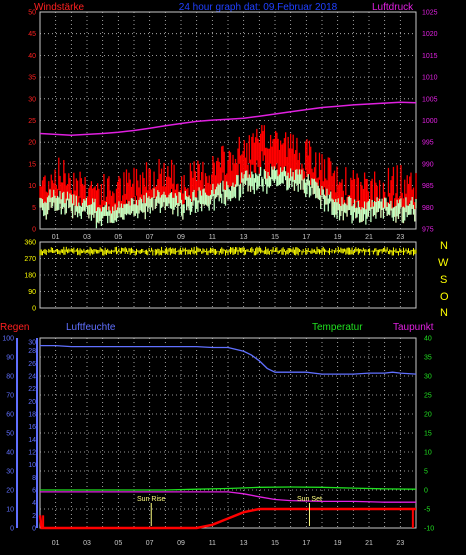 The image size is (466, 555). I want to click on rain-y-tick: 16, so click(32, 427).